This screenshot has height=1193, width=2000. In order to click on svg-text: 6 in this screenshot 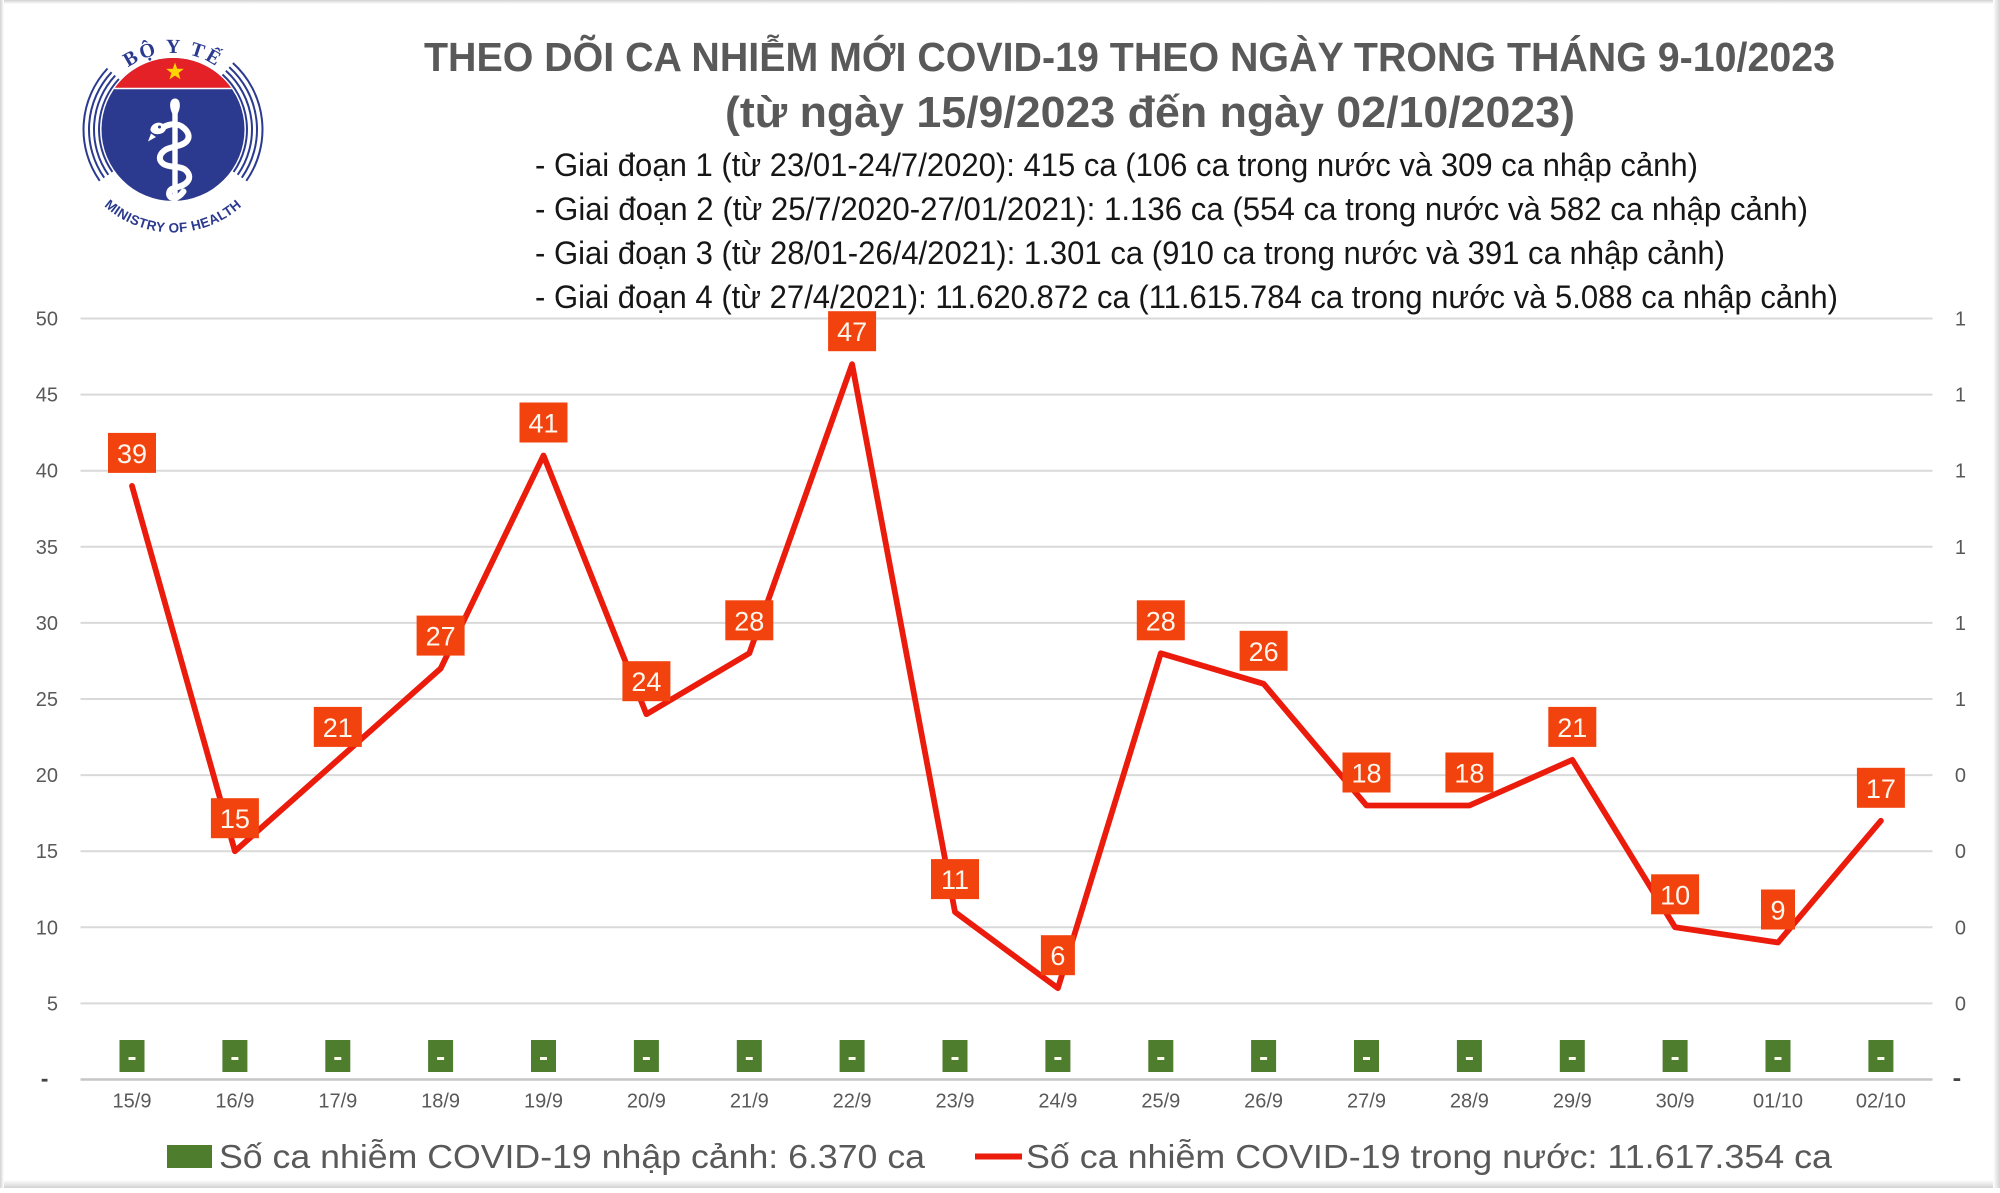, I will do `click(1057, 956)`.